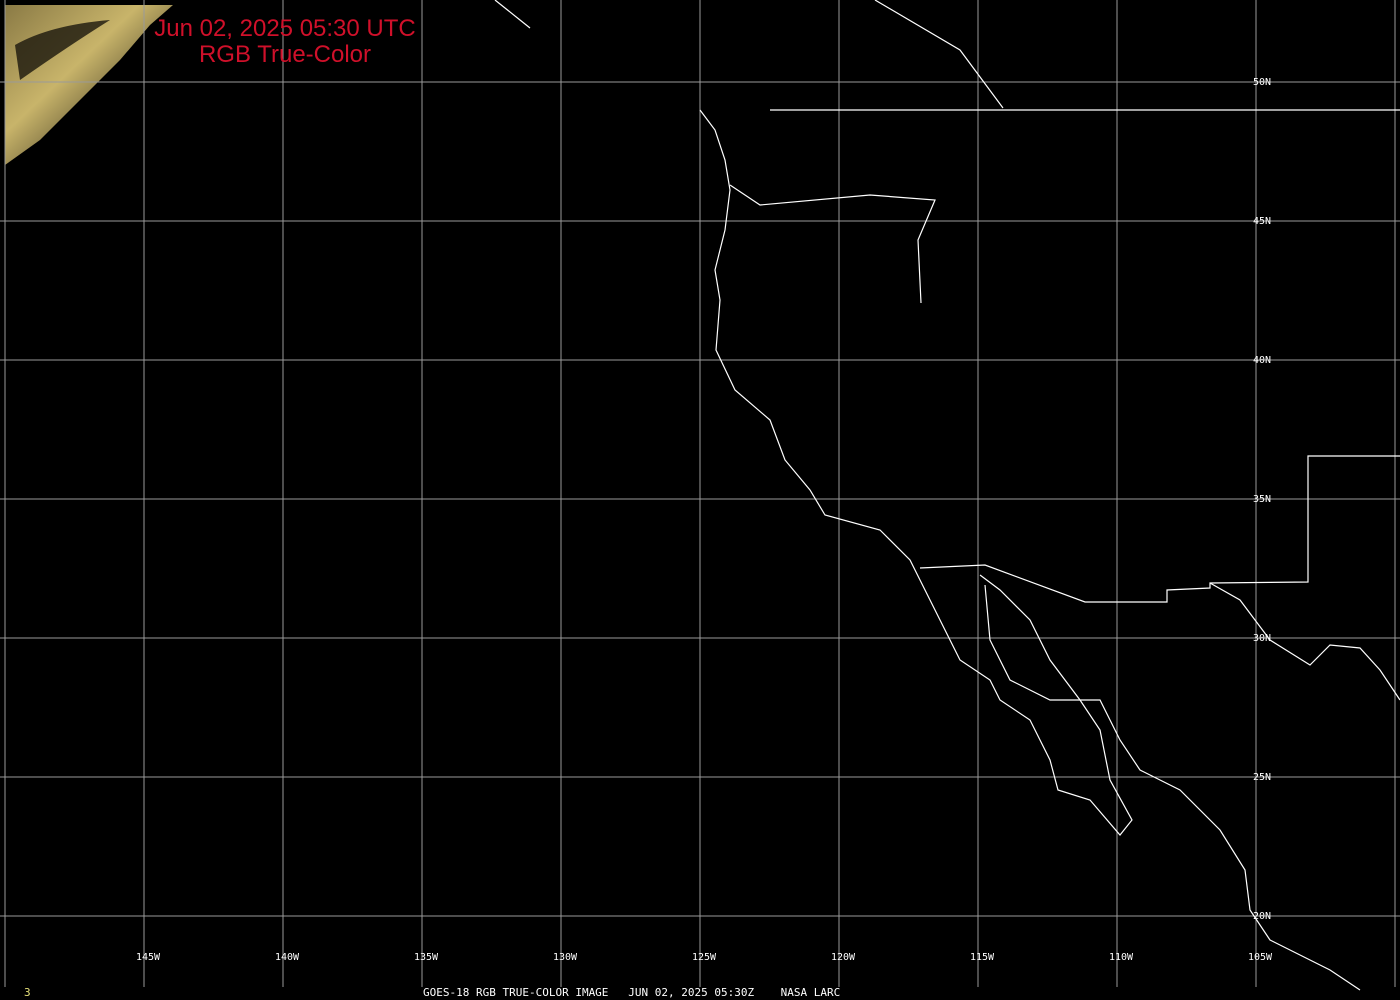 The height and width of the screenshot is (1000, 1400). Describe the element at coordinates (843, 957) in the screenshot. I see `longitude-label: 120W` at that location.